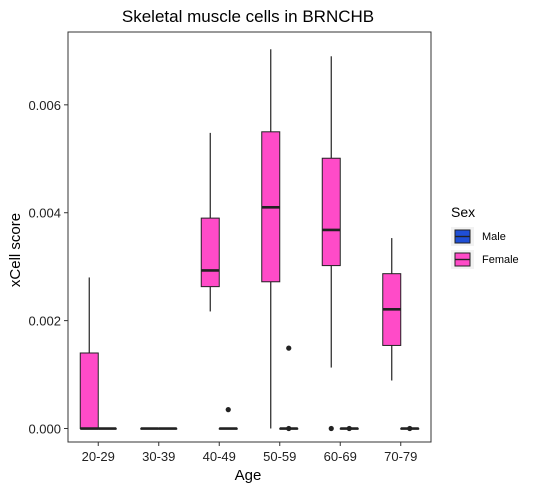 This screenshot has width=536, height=489. Describe the element at coordinates (340, 456) in the screenshot. I see `x-tick-label: 60-69` at that location.